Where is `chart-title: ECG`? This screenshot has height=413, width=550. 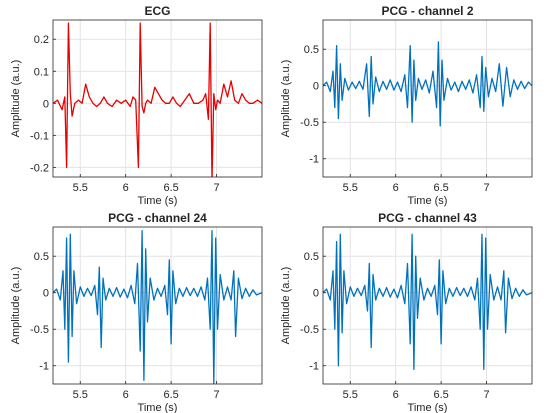 chart-title: ECG is located at coordinates (157, 11).